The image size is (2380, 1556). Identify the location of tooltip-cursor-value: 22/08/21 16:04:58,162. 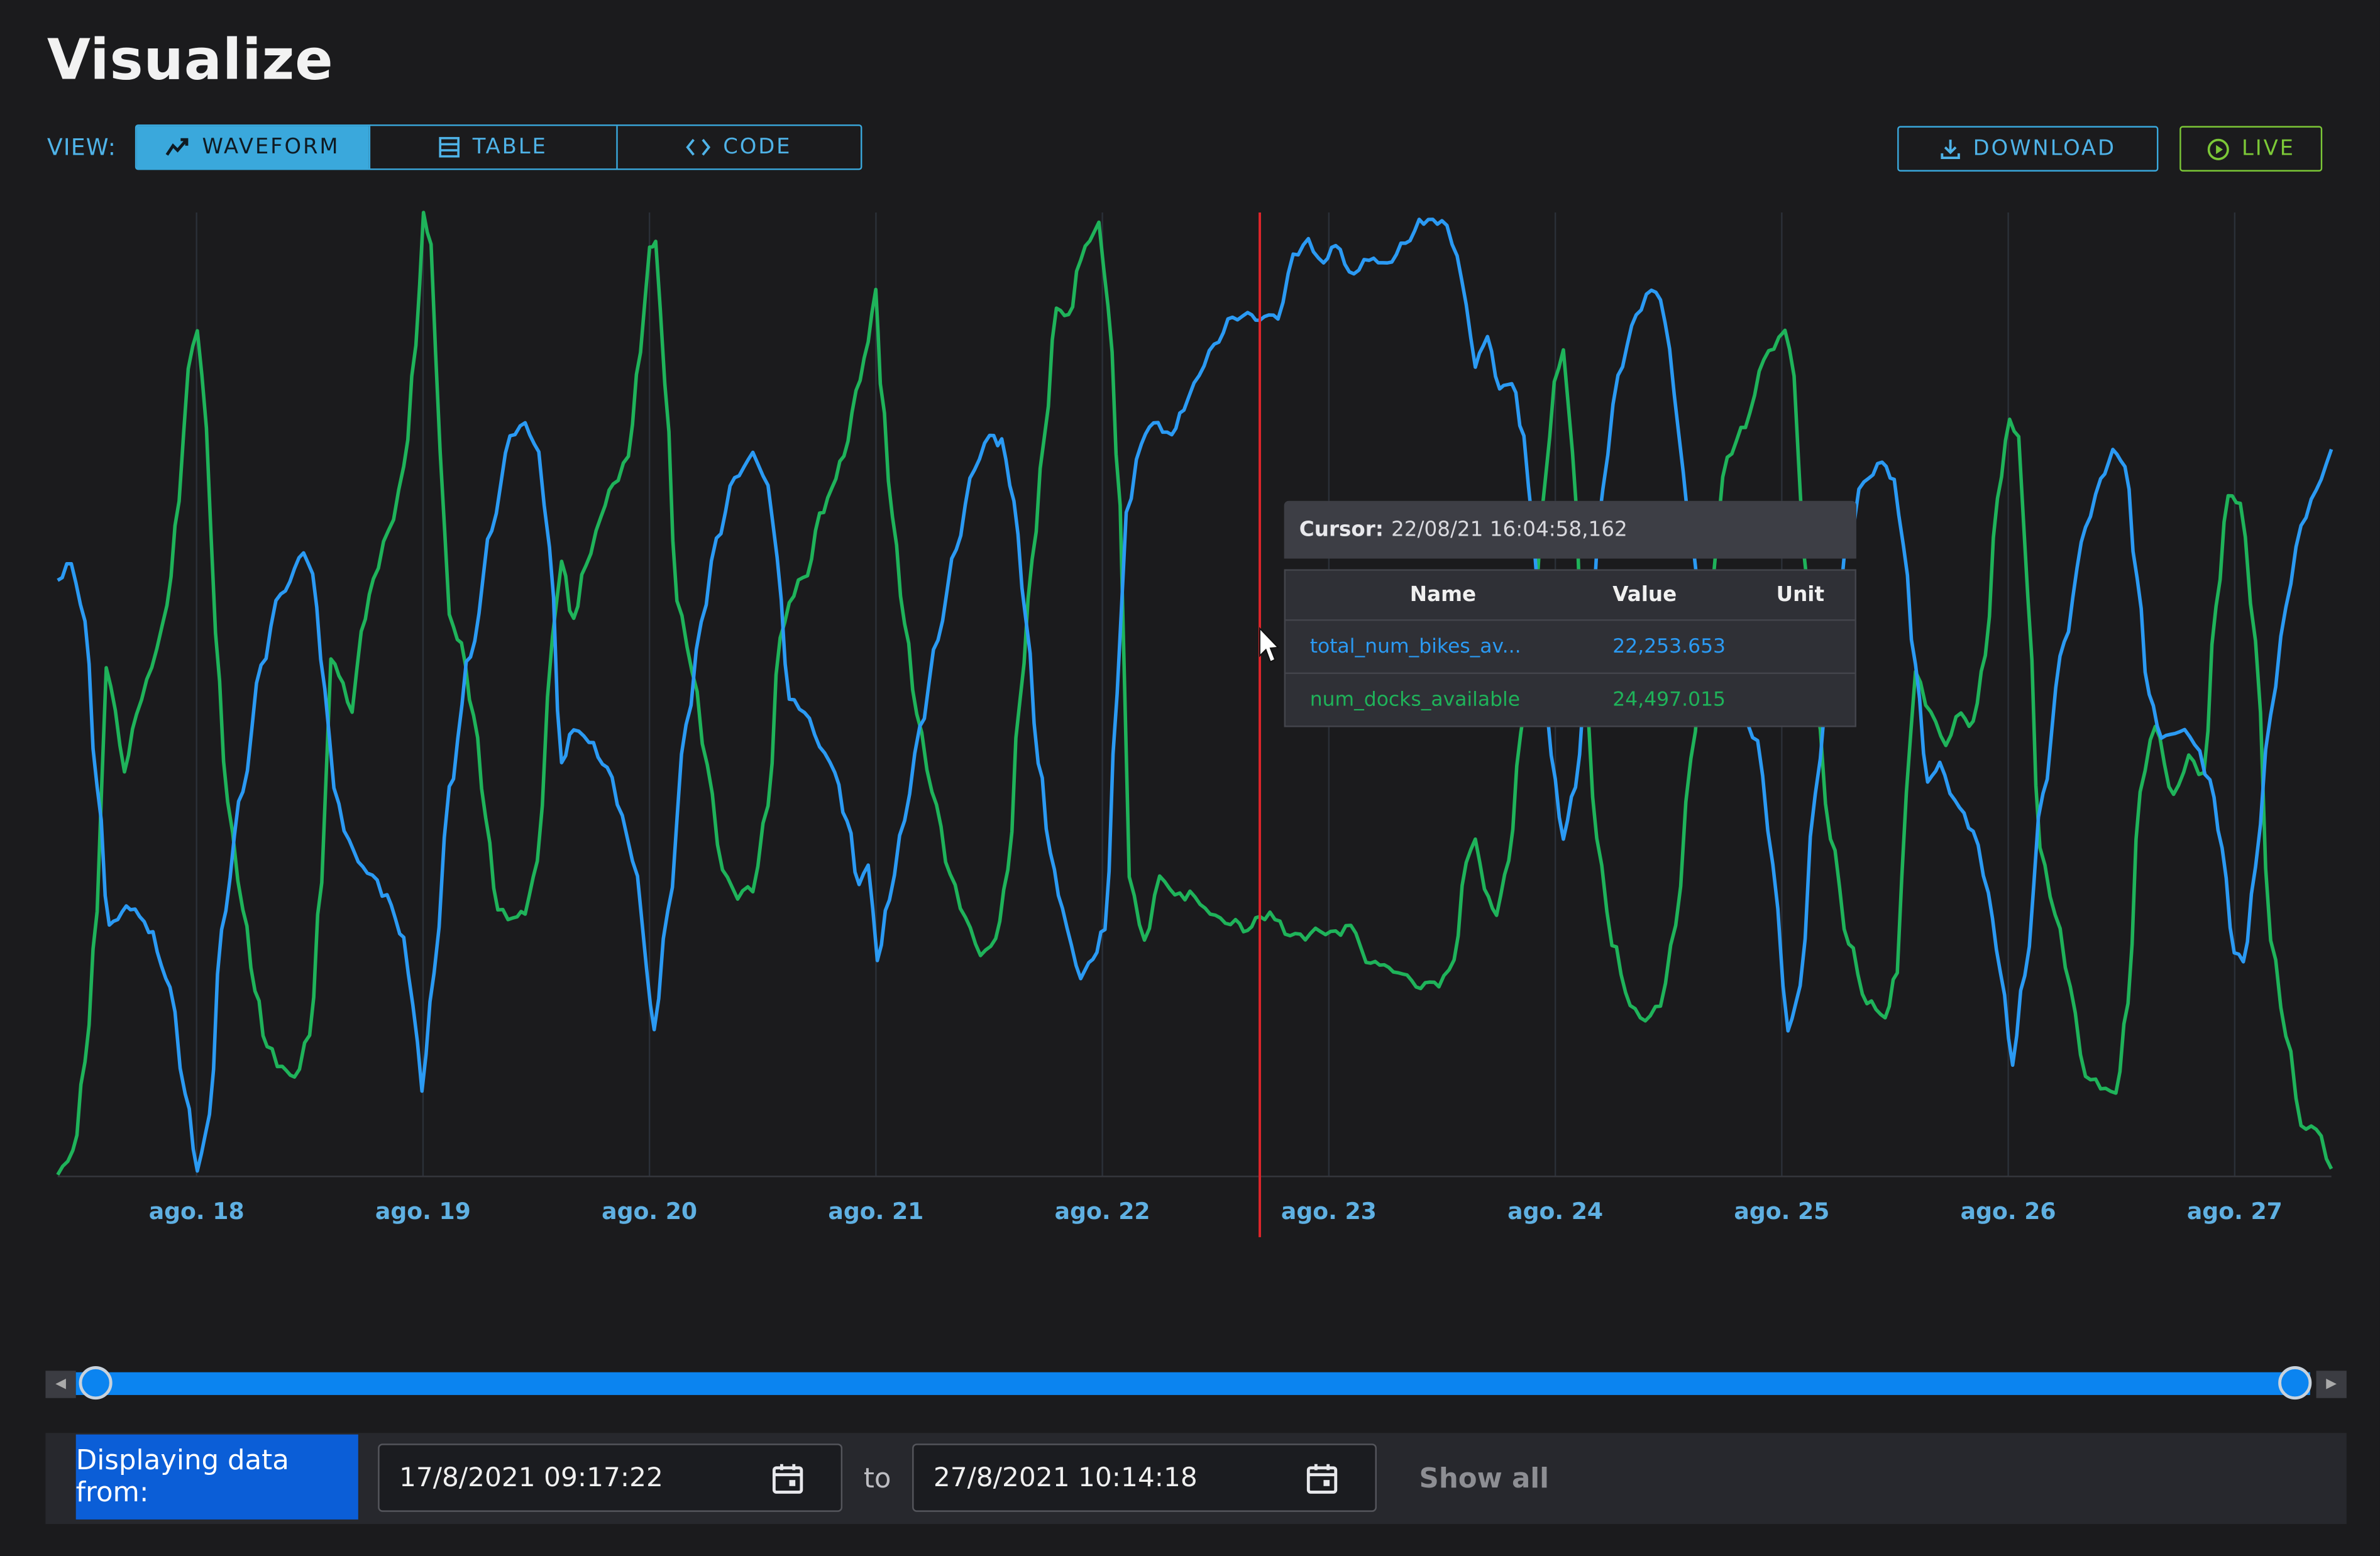
(1509, 529).